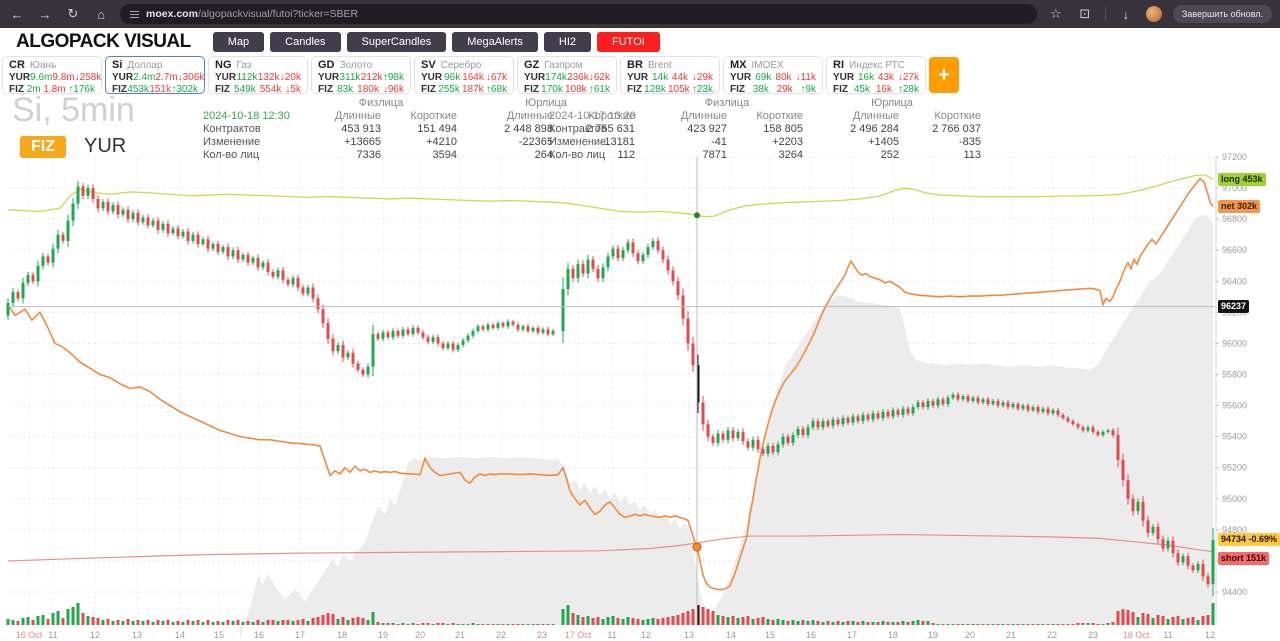 The image size is (1280, 641). Describe the element at coordinates (738, 65) in the screenshot. I see `ticker-code: MX` at that location.